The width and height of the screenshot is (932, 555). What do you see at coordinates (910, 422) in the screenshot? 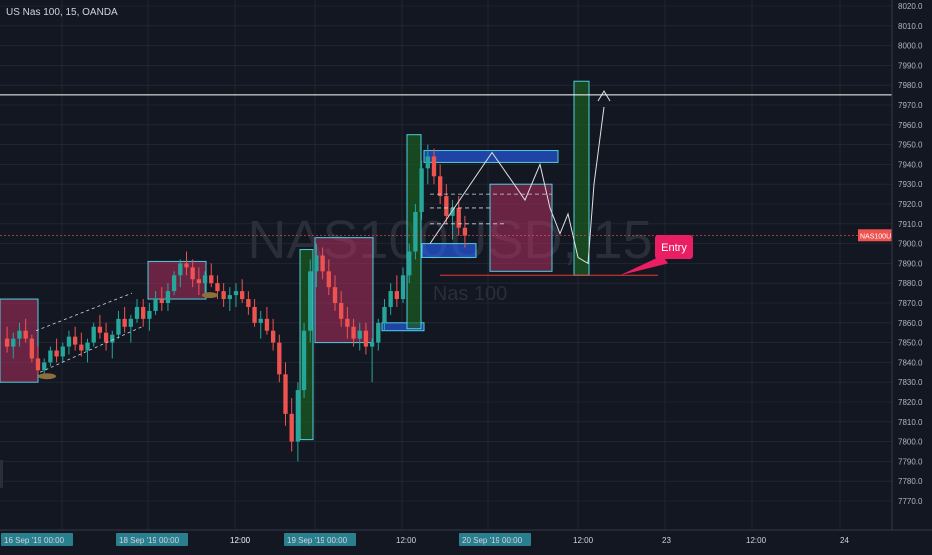
I see `price-tick-label: 7810.0` at bounding box center [910, 422].